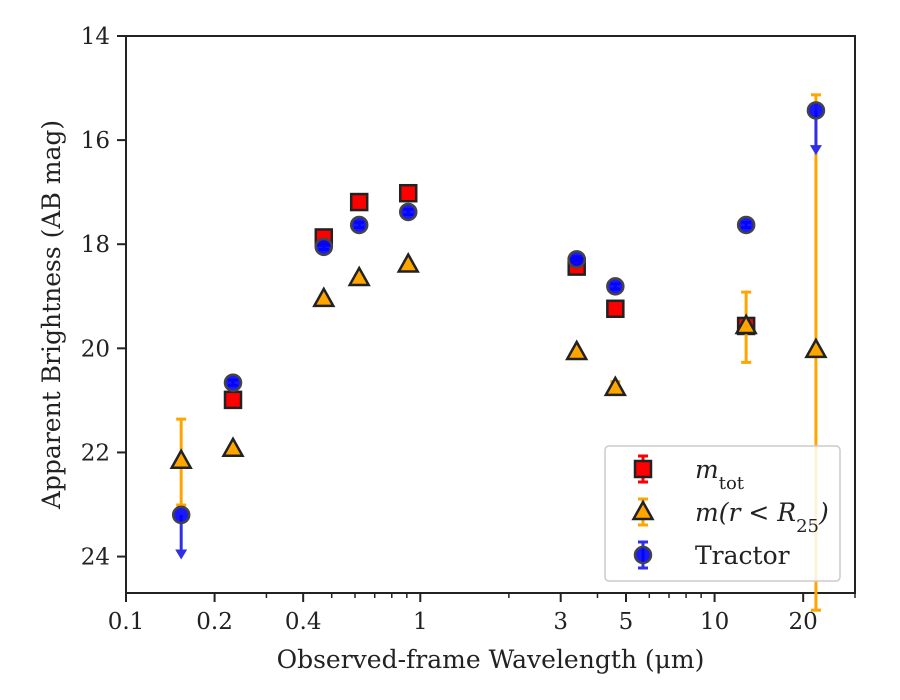  What do you see at coordinates (95, 141) in the screenshot?
I see `y-tick-label: 16` at bounding box center [95, 141].